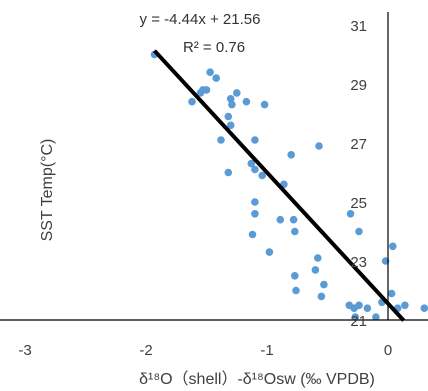 The width and height of the screenshot is (428, 391). What do you see at coordinates (358, 85) in the screenshot?
I see `y-tick-label: 29` at bounding box center [358, 85].